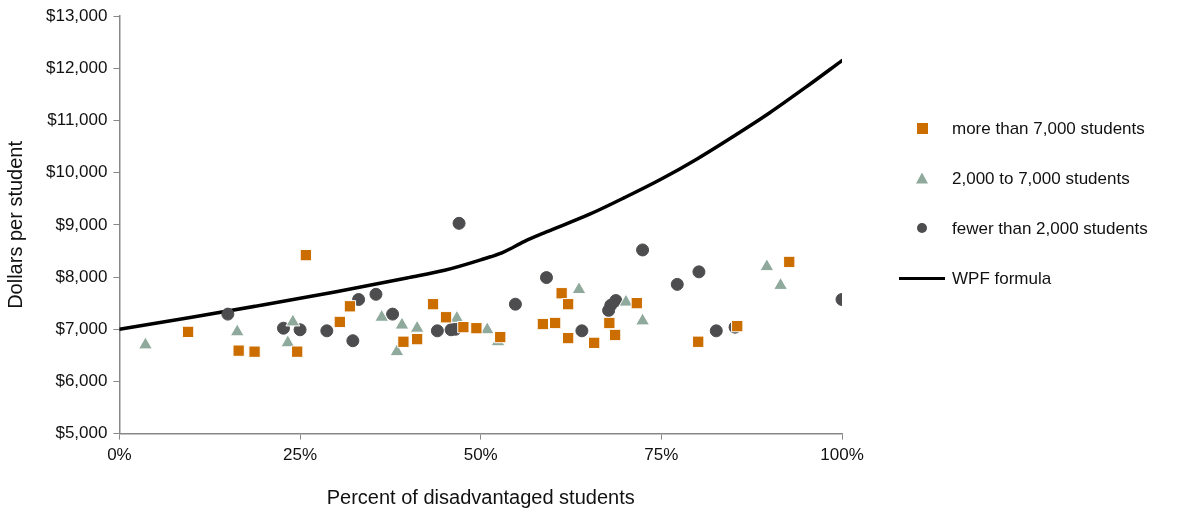 The width and height of the screenshot is (1192, 519). What do you see at coordinates (300, 455) in the screenshot?
I see `x-tick-label: 25%` at bounding box center [300, 455].